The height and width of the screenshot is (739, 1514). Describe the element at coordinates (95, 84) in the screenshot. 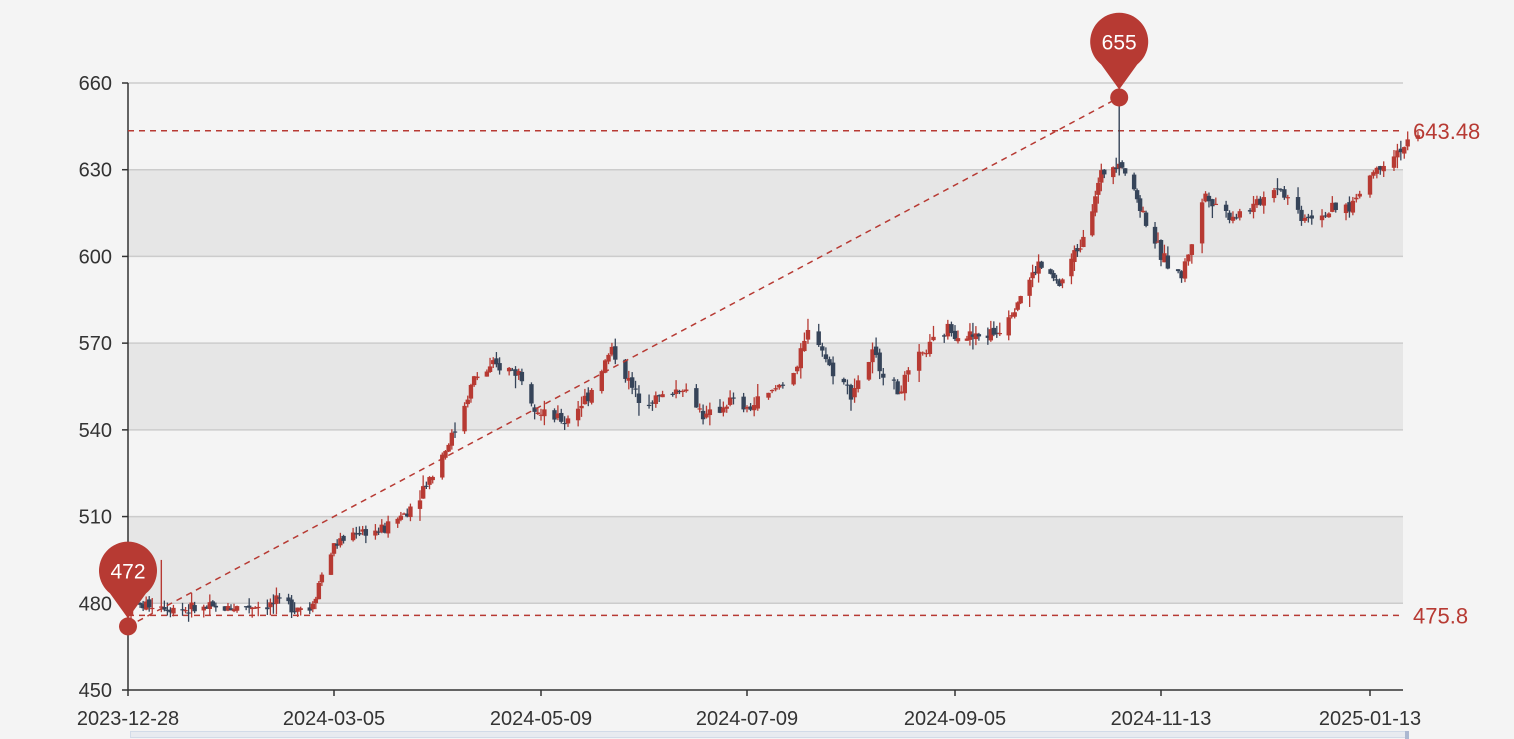

I see `y-tick-label: 660` at that location.